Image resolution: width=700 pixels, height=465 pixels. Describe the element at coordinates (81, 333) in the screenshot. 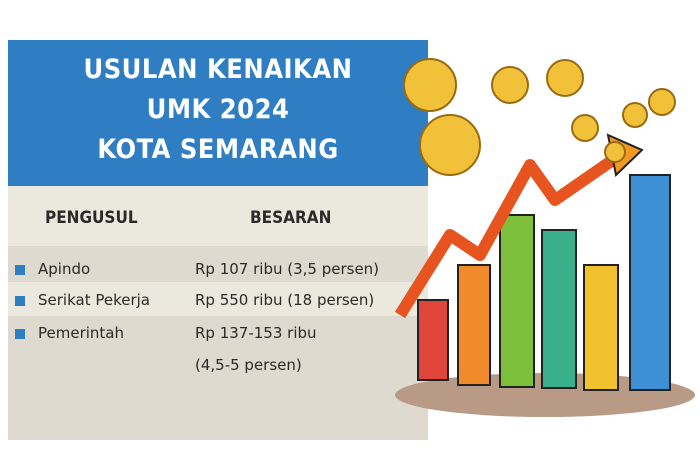

I see `row-name: Pemerintah` at that location.